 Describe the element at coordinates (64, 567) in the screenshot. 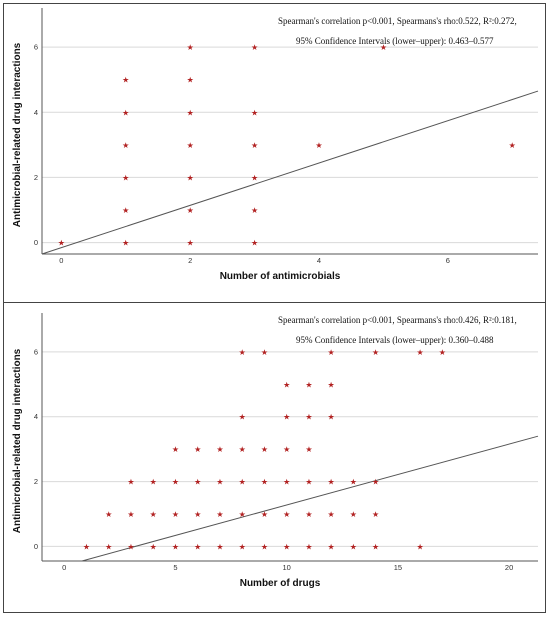

I see `x-tick-label: 0` at that location.